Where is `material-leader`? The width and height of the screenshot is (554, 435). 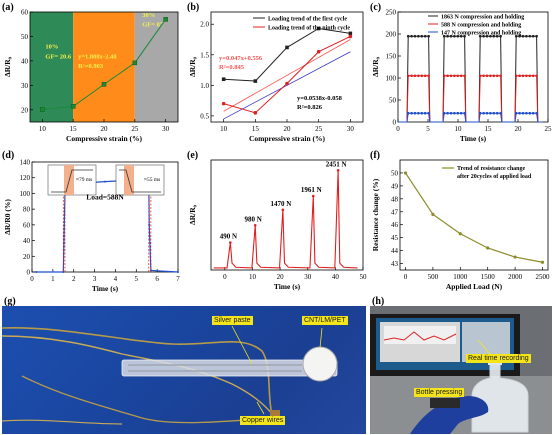
material-leader is located at coordinates (321, 338).